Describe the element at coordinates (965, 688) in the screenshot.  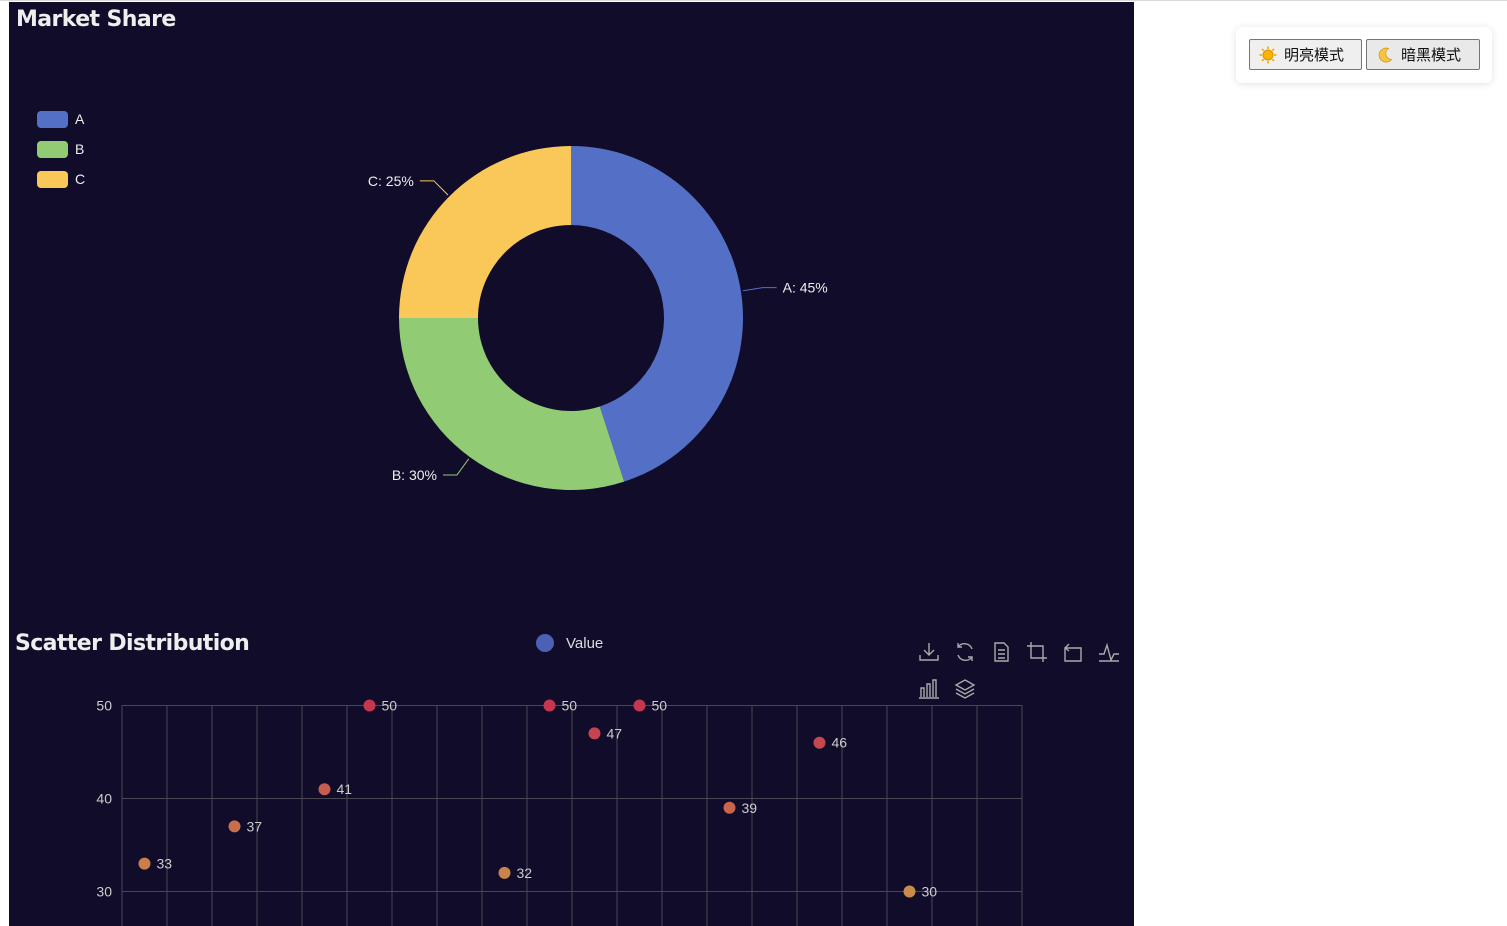
I see `stack-icon` at that location.